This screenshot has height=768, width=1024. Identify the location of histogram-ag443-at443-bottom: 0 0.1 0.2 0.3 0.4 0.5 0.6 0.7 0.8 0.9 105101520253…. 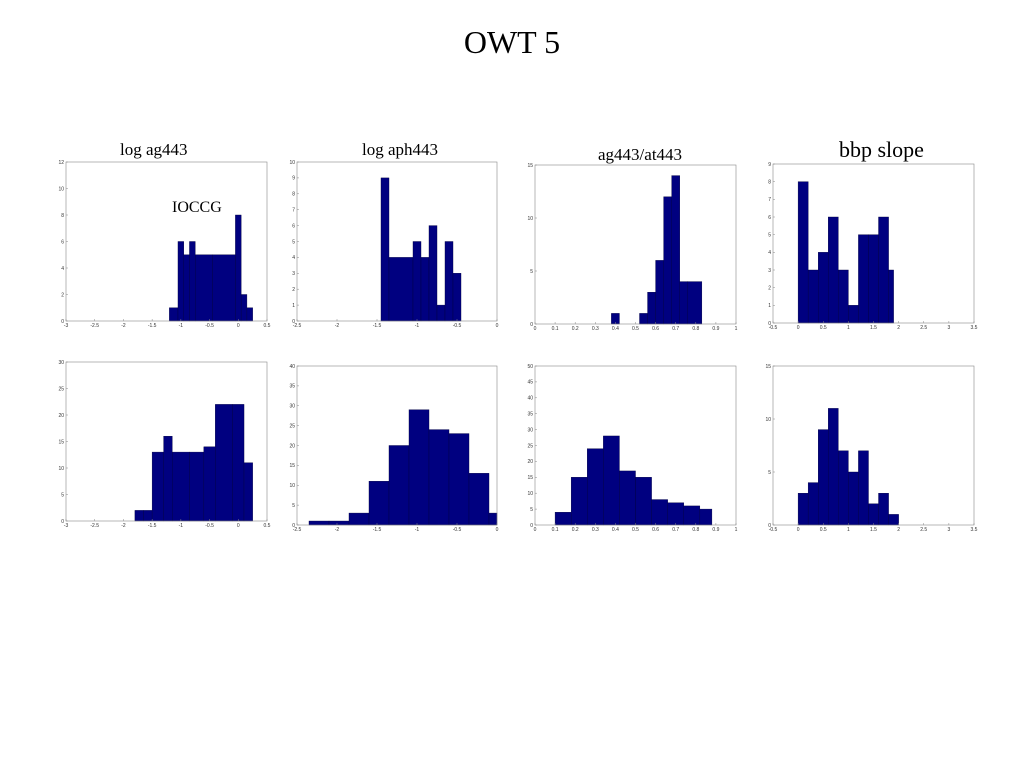
(632, 448).